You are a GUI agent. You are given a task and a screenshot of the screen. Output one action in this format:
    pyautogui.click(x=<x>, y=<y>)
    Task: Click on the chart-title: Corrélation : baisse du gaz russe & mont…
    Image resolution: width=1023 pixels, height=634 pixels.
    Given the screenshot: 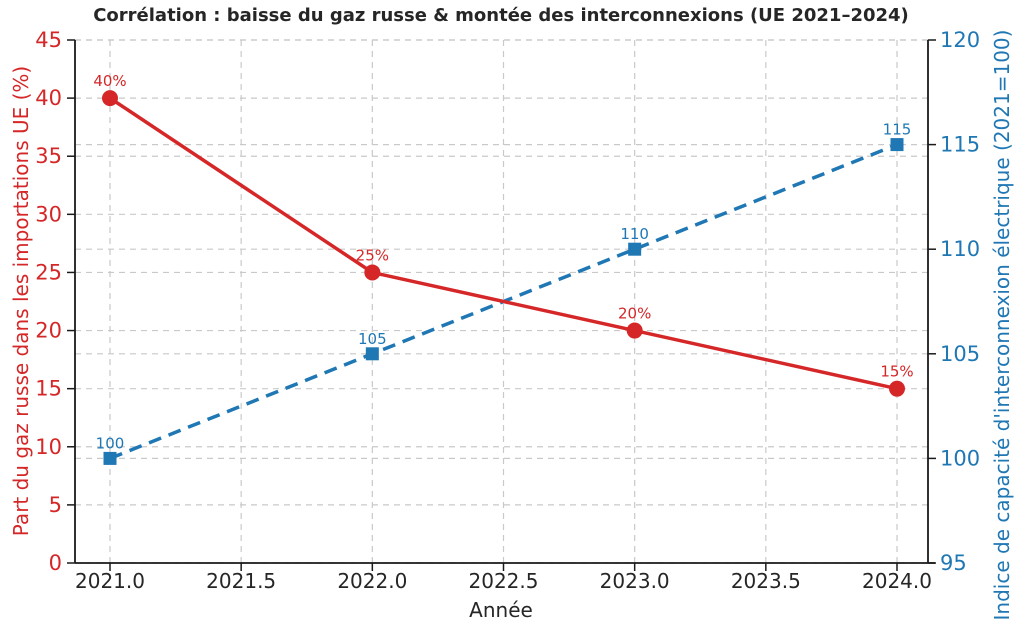 What is the action you would take?
    pyautogui.click(x=501, y=15)
    